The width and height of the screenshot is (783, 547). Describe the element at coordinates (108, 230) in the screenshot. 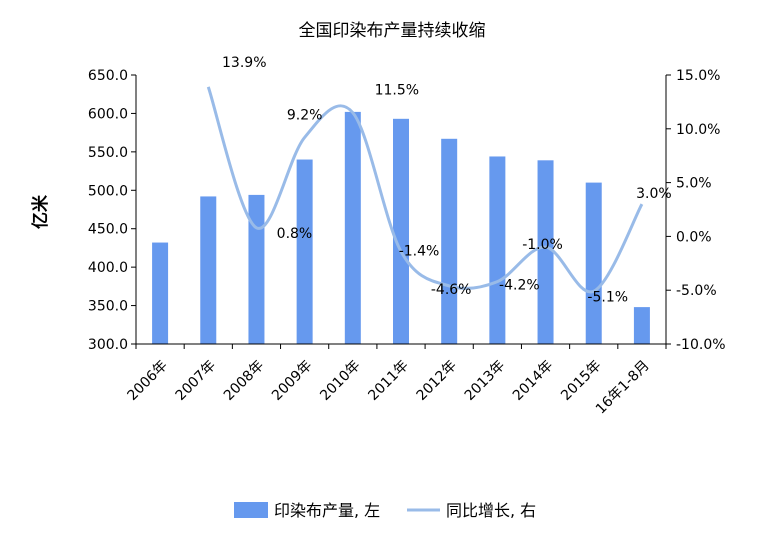

I see `left-tick-label: 450.0` at that location.